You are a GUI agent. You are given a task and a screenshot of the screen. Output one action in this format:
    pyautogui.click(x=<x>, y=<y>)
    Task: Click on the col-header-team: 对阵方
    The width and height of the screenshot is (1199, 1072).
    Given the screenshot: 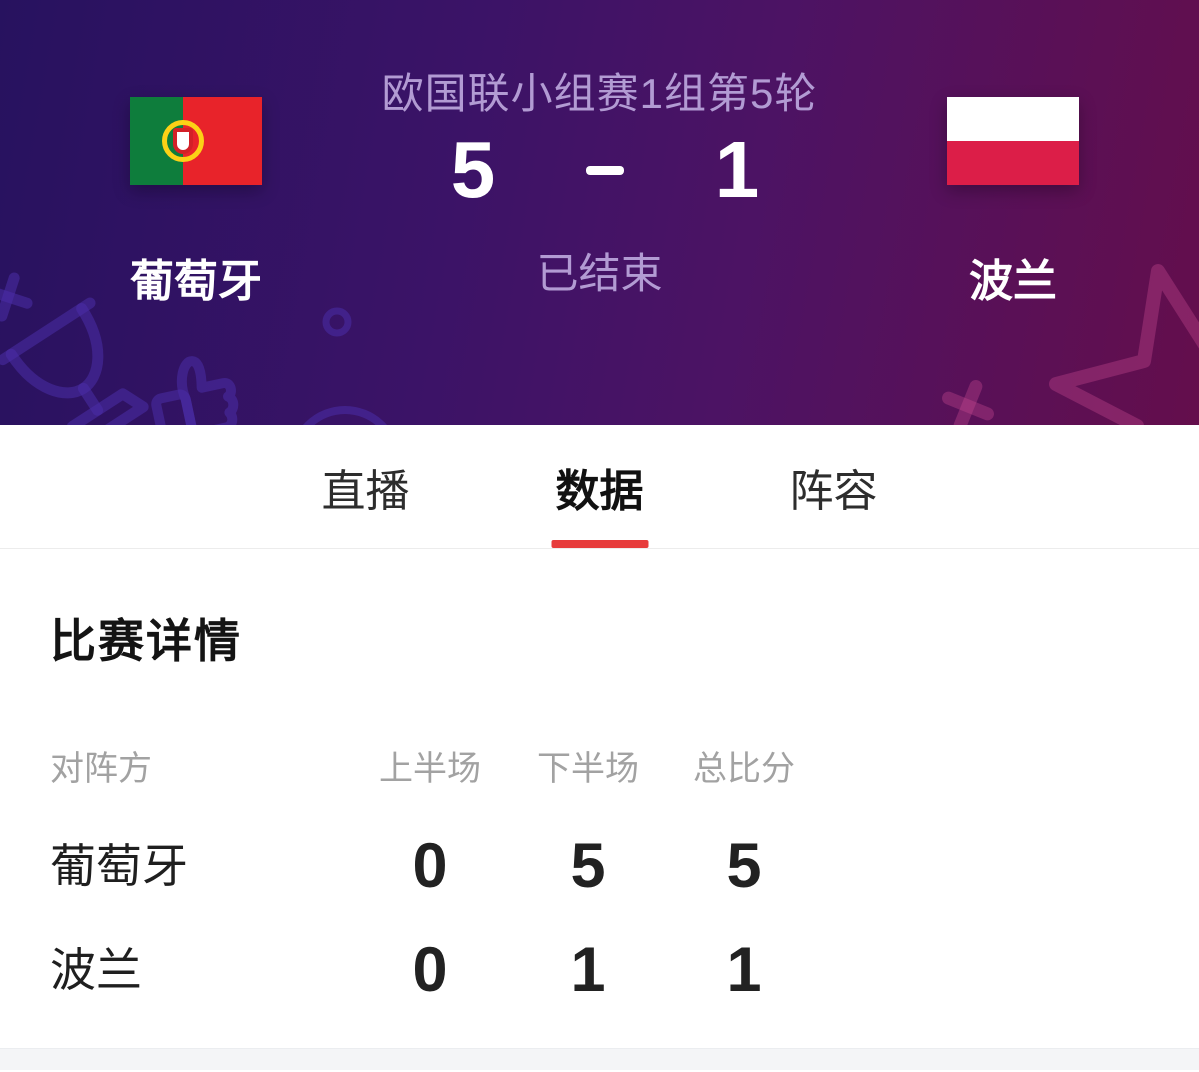 What is the action you would take?
    pyautogui.click(x=101, y=769)
    